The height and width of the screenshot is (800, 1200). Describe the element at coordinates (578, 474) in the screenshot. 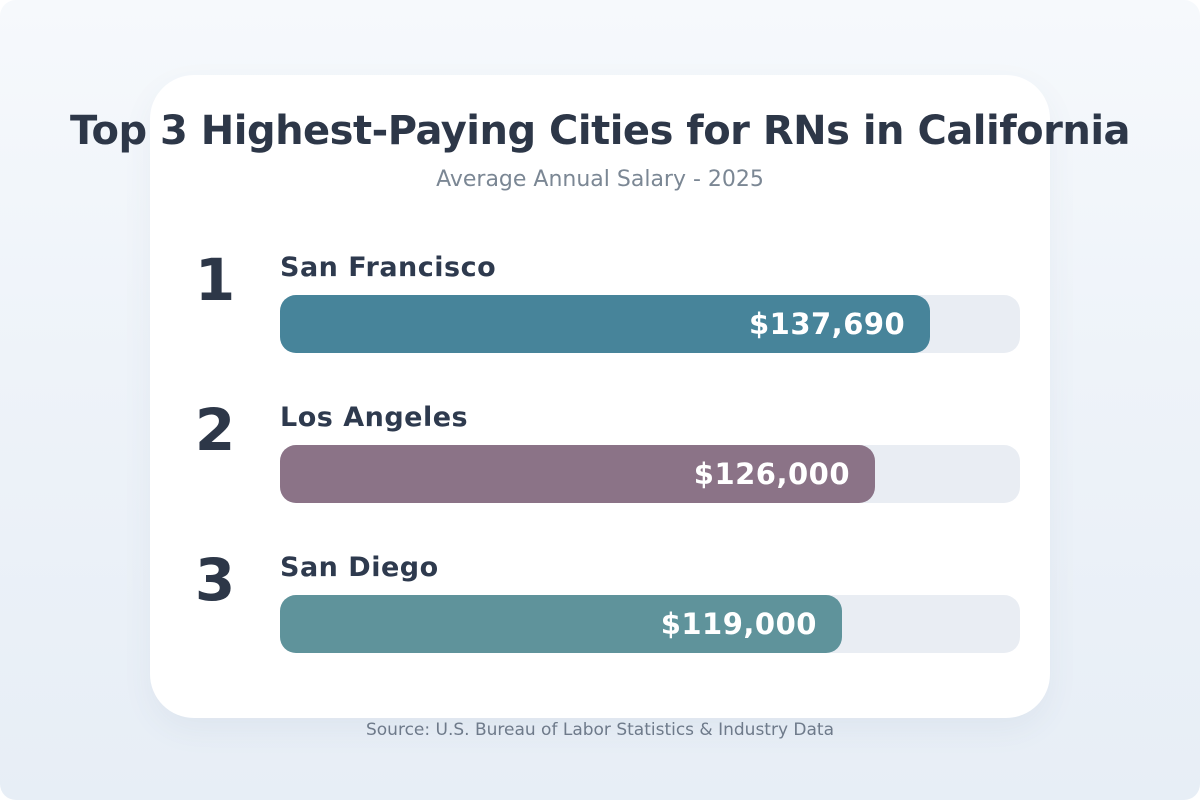

I see `bar-fill: $126,000` at that location.